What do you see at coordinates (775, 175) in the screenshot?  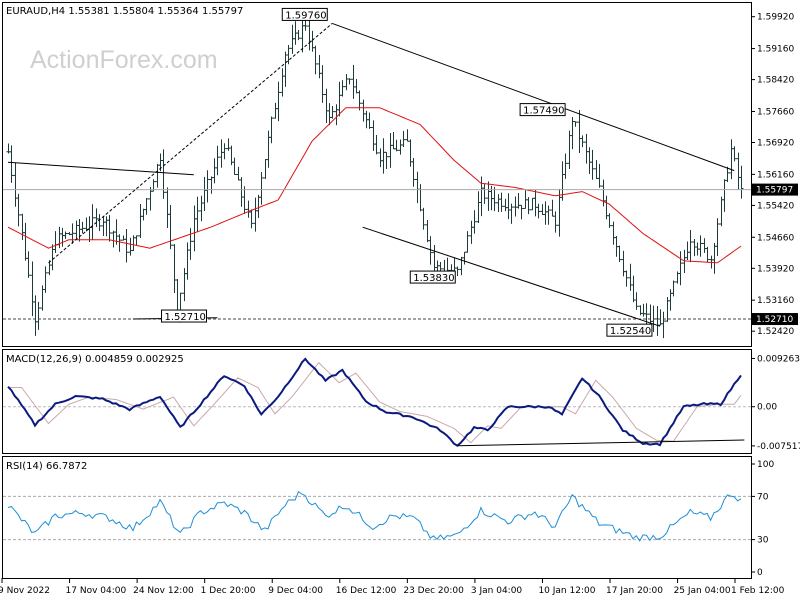 I see `price-tick-label: 1.56160` at bounding box center [775, 175].